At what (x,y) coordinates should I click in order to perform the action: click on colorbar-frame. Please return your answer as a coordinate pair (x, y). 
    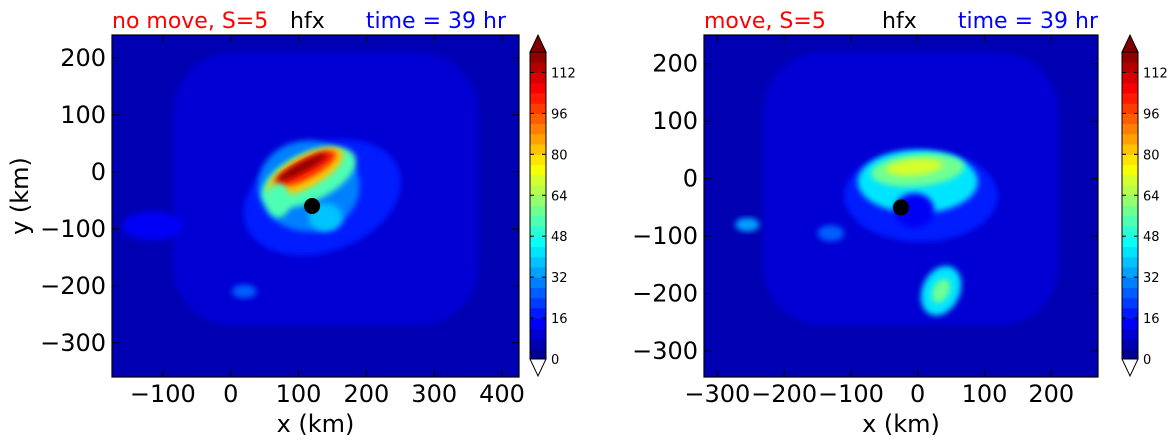
    Looking at the image, I should click on (1130, 205).